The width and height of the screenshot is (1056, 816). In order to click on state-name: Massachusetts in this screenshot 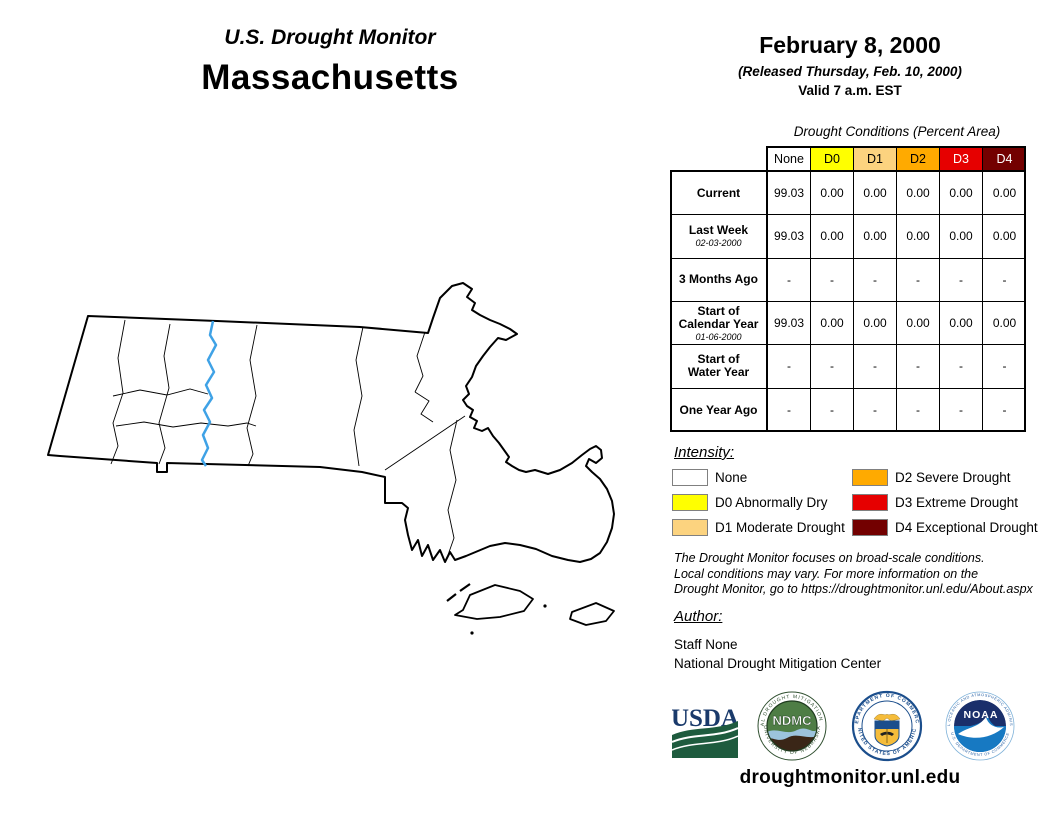, I will do `click(330, 77)`.